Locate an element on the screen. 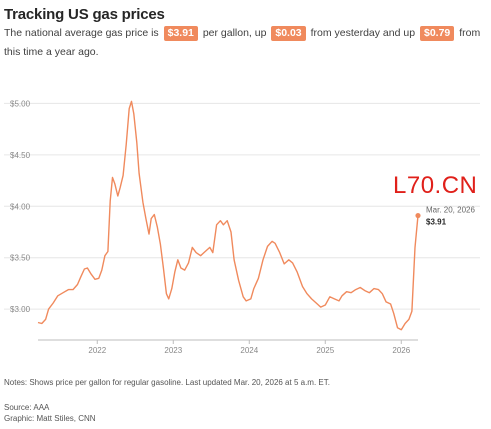  chart-source: Source: AAA Graphic: Matt Stiles, CNN is located at coordinates (50, 413).